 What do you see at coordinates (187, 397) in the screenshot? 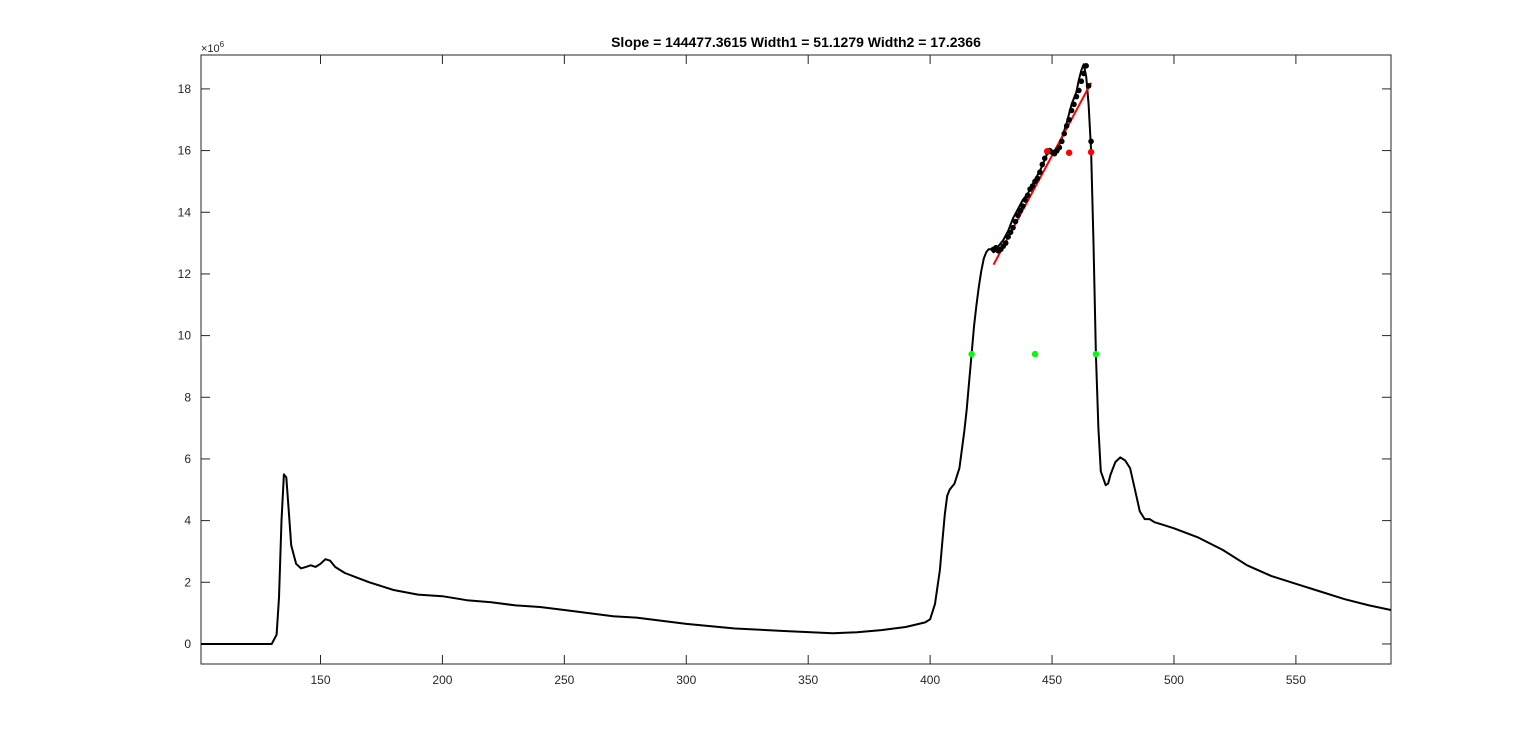
I see `y-tick-label: 8` at bounding box center [187, 397].